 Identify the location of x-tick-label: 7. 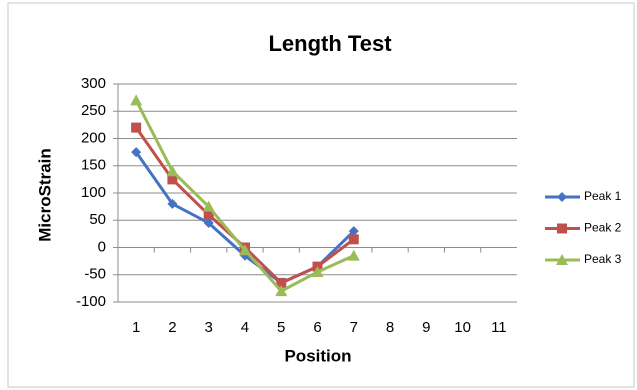
(354, 327).